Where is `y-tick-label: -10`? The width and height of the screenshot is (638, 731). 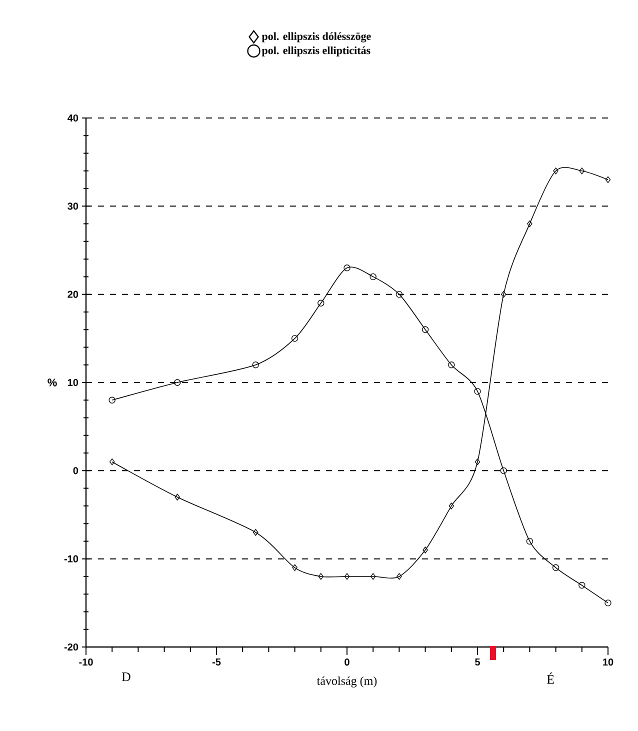 y-tick-label: -10 is located at coordinates (71, 558).